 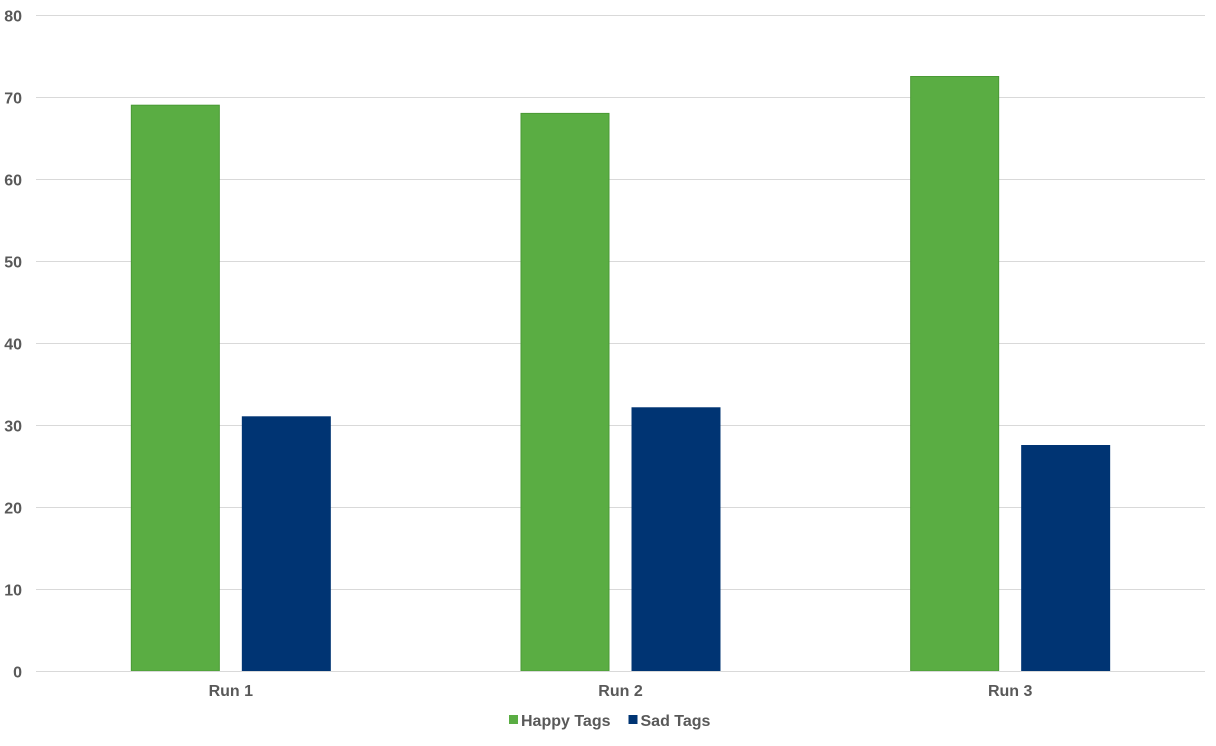 What do you see at coordinates (13, 17) in the screenshot?
I see `y-tick-label: 80` at bounding box center [13, 17].